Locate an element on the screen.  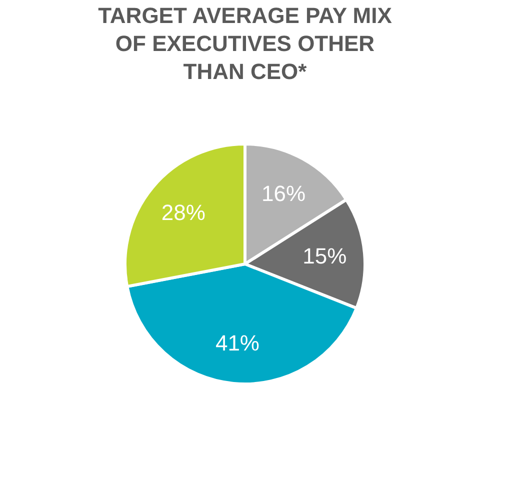
data-label: 16% is located at coordinates (284, 193).